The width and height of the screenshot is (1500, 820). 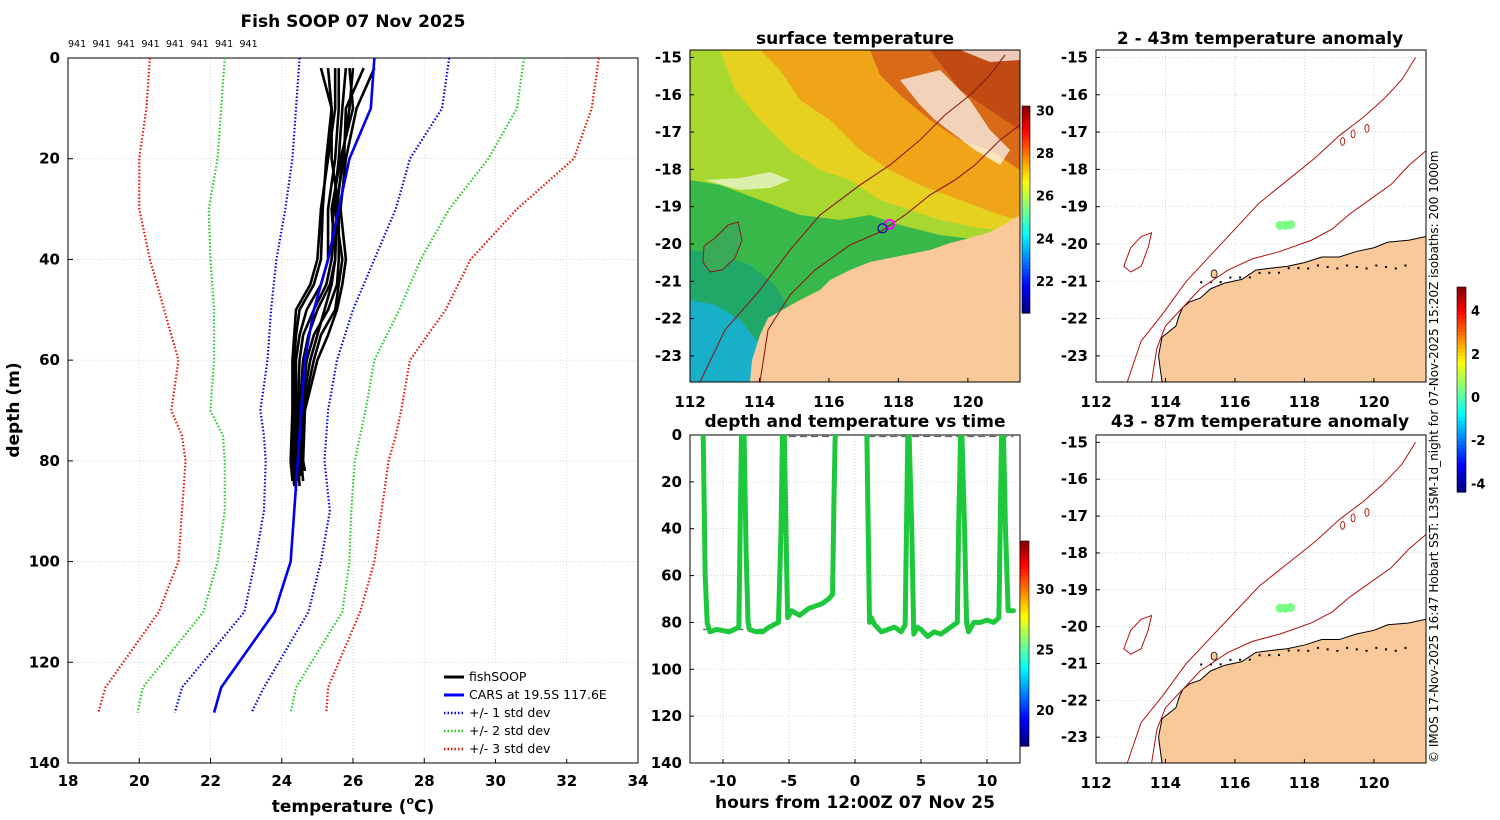 What do you see at coordinates (987, 781) in the screenshot?
I see `x-tick-label: 10` at bounding box center [987, 781].